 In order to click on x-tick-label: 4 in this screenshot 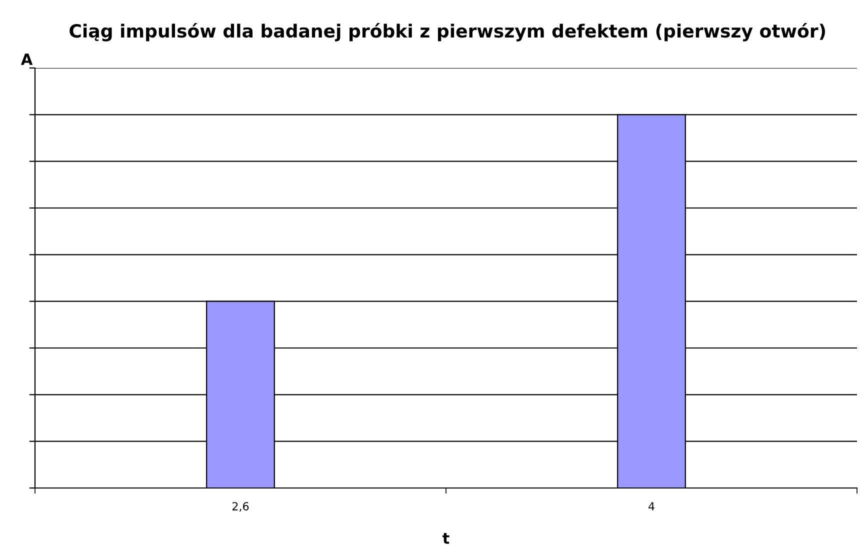, I will do `click(651, 506)`.